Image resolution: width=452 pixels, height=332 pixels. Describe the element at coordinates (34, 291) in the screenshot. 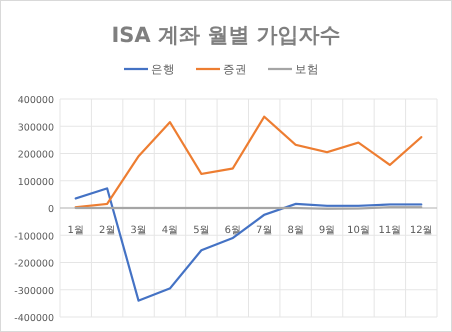

I see `y-tick-label: -300000` at that location.